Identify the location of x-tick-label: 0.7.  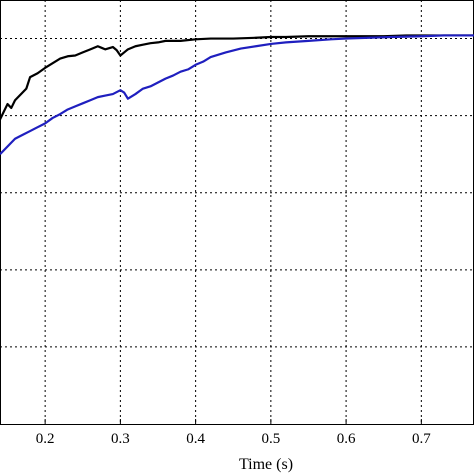
(421, 439).